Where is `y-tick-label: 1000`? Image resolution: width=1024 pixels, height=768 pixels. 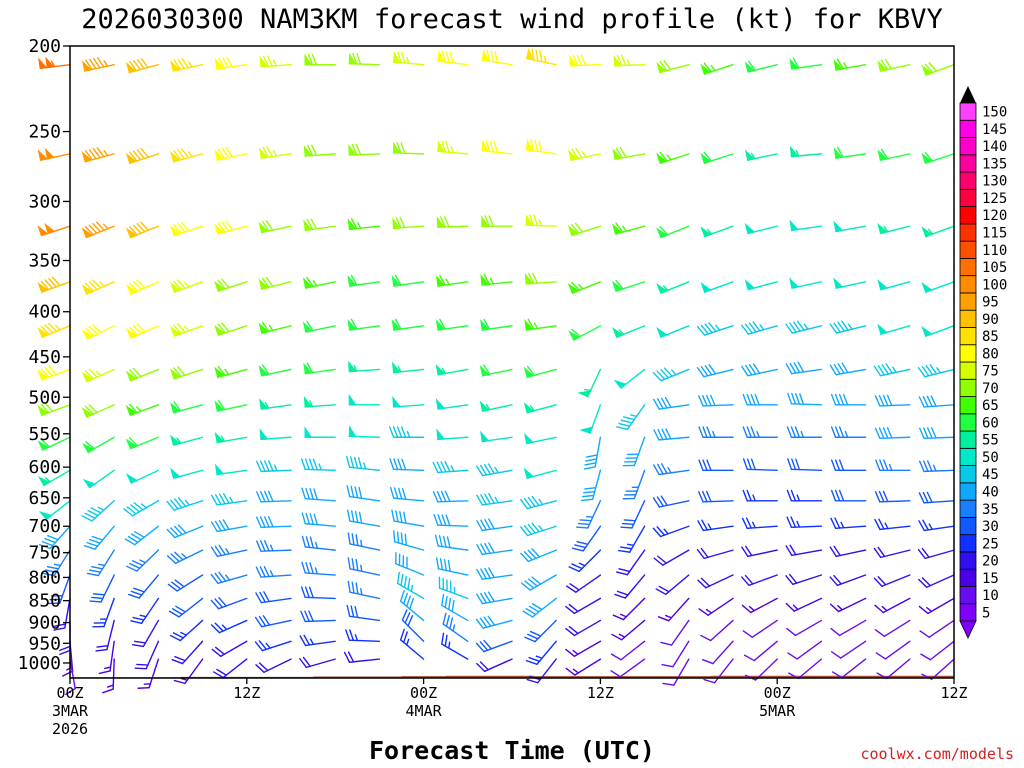 y-tick-label: 1000 is located at coordinates (39, 663).